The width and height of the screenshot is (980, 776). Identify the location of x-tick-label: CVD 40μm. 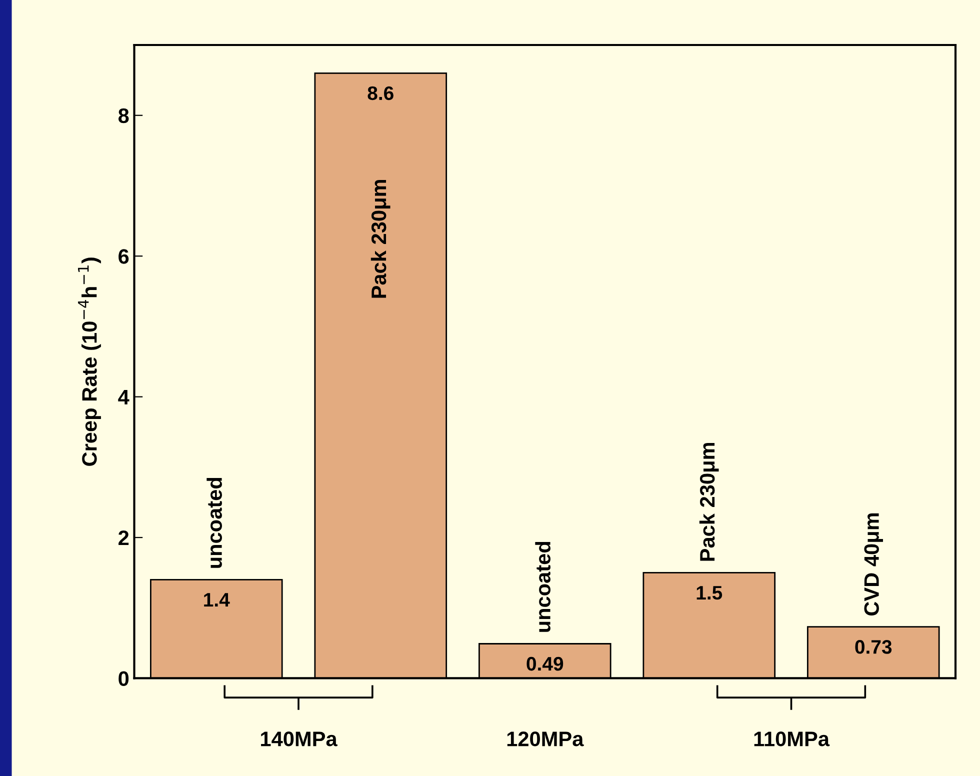
(873, 564).